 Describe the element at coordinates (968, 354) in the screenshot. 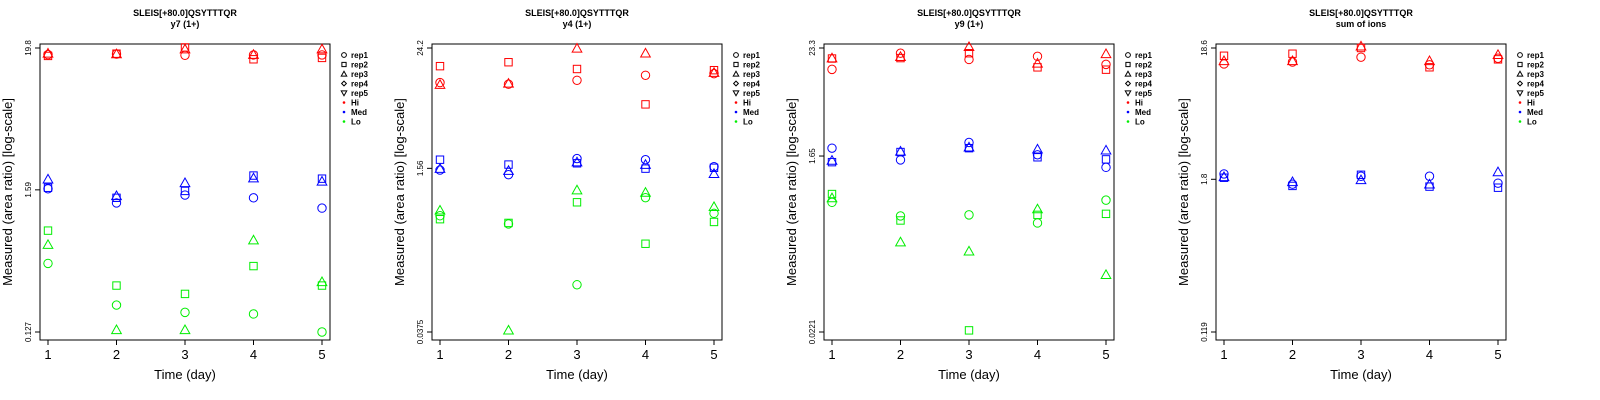

I see `x-tick-label: 3` at that location.